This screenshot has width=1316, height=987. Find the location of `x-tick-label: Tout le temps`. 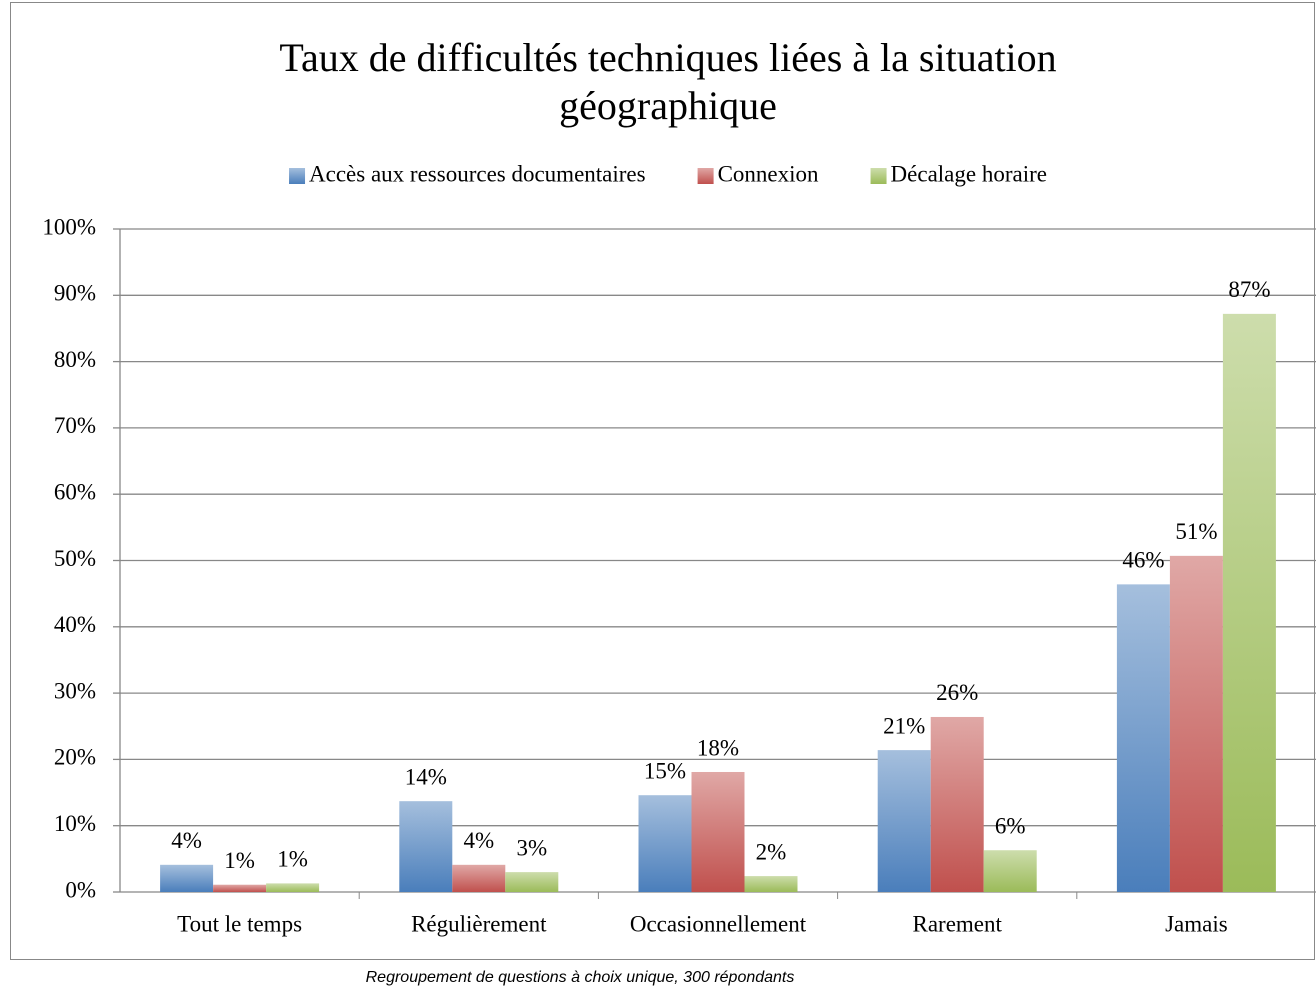

x-tick-label: Tout le temps is located at coordinates (239, 923).